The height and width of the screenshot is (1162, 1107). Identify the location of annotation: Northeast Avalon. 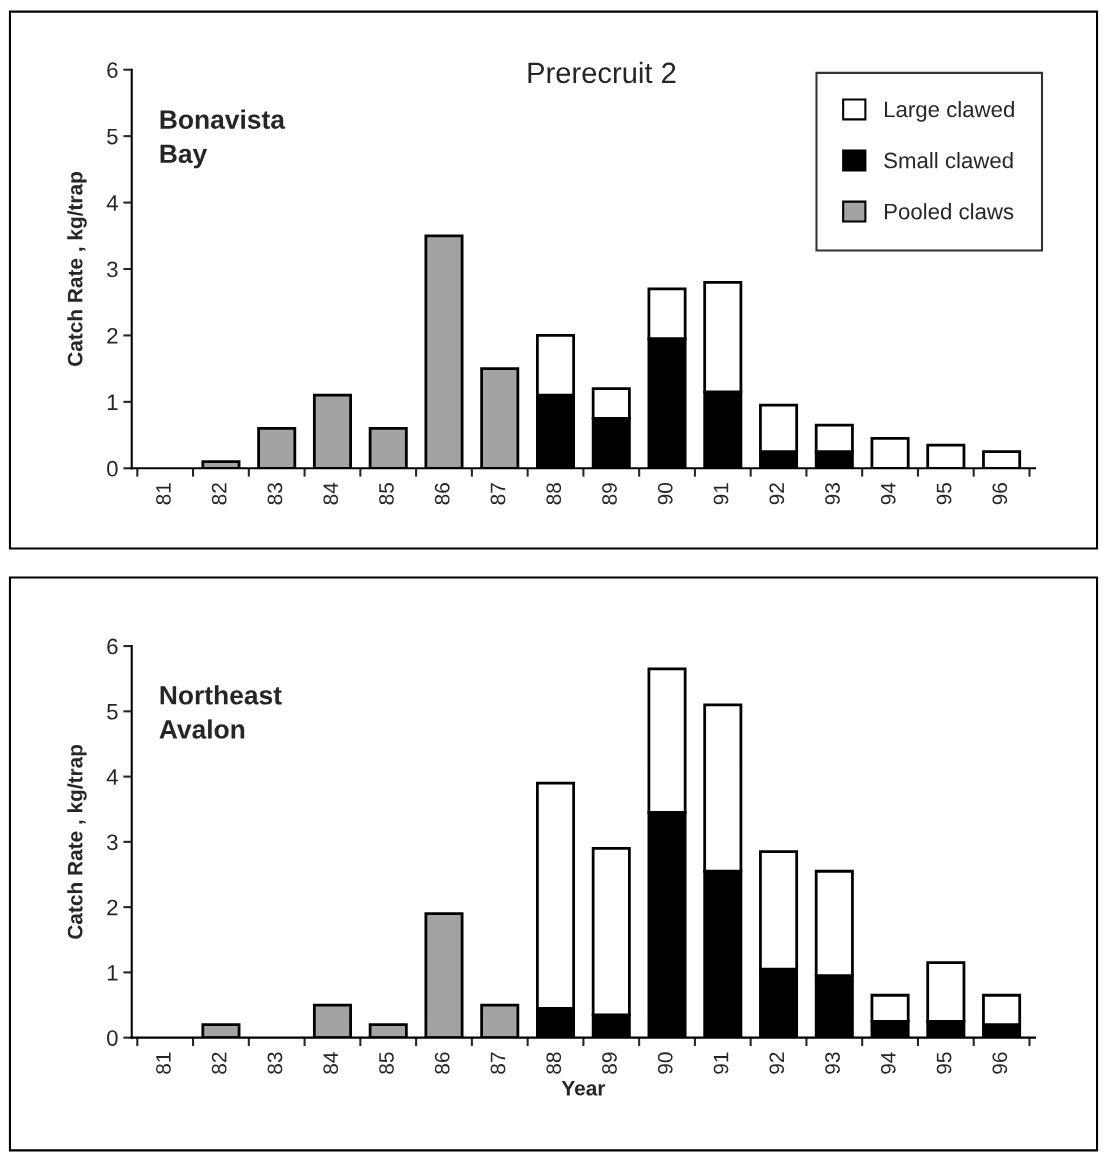
(220, 712).